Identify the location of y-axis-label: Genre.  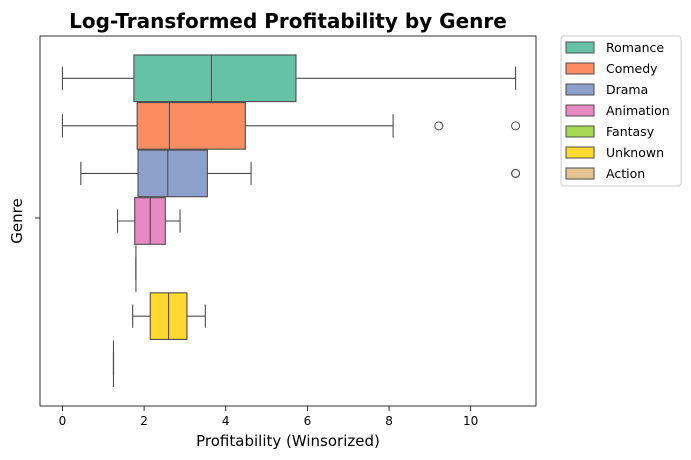
(17, 220).